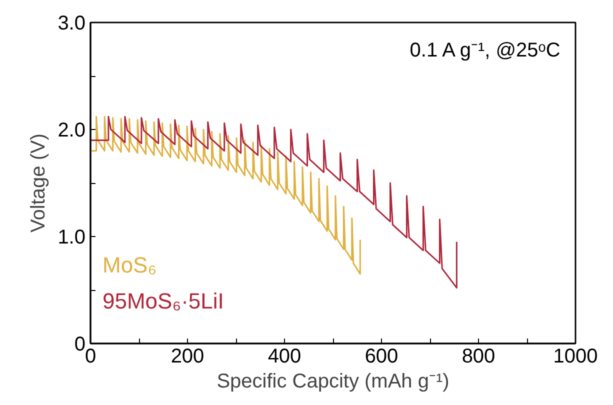 This screenshot has width=613, height=405. Describe the element at coordinates (485, 51) in the screenshot. I see `annotation: 0.1 A g⁻¹, @25ᵒC` at that location.